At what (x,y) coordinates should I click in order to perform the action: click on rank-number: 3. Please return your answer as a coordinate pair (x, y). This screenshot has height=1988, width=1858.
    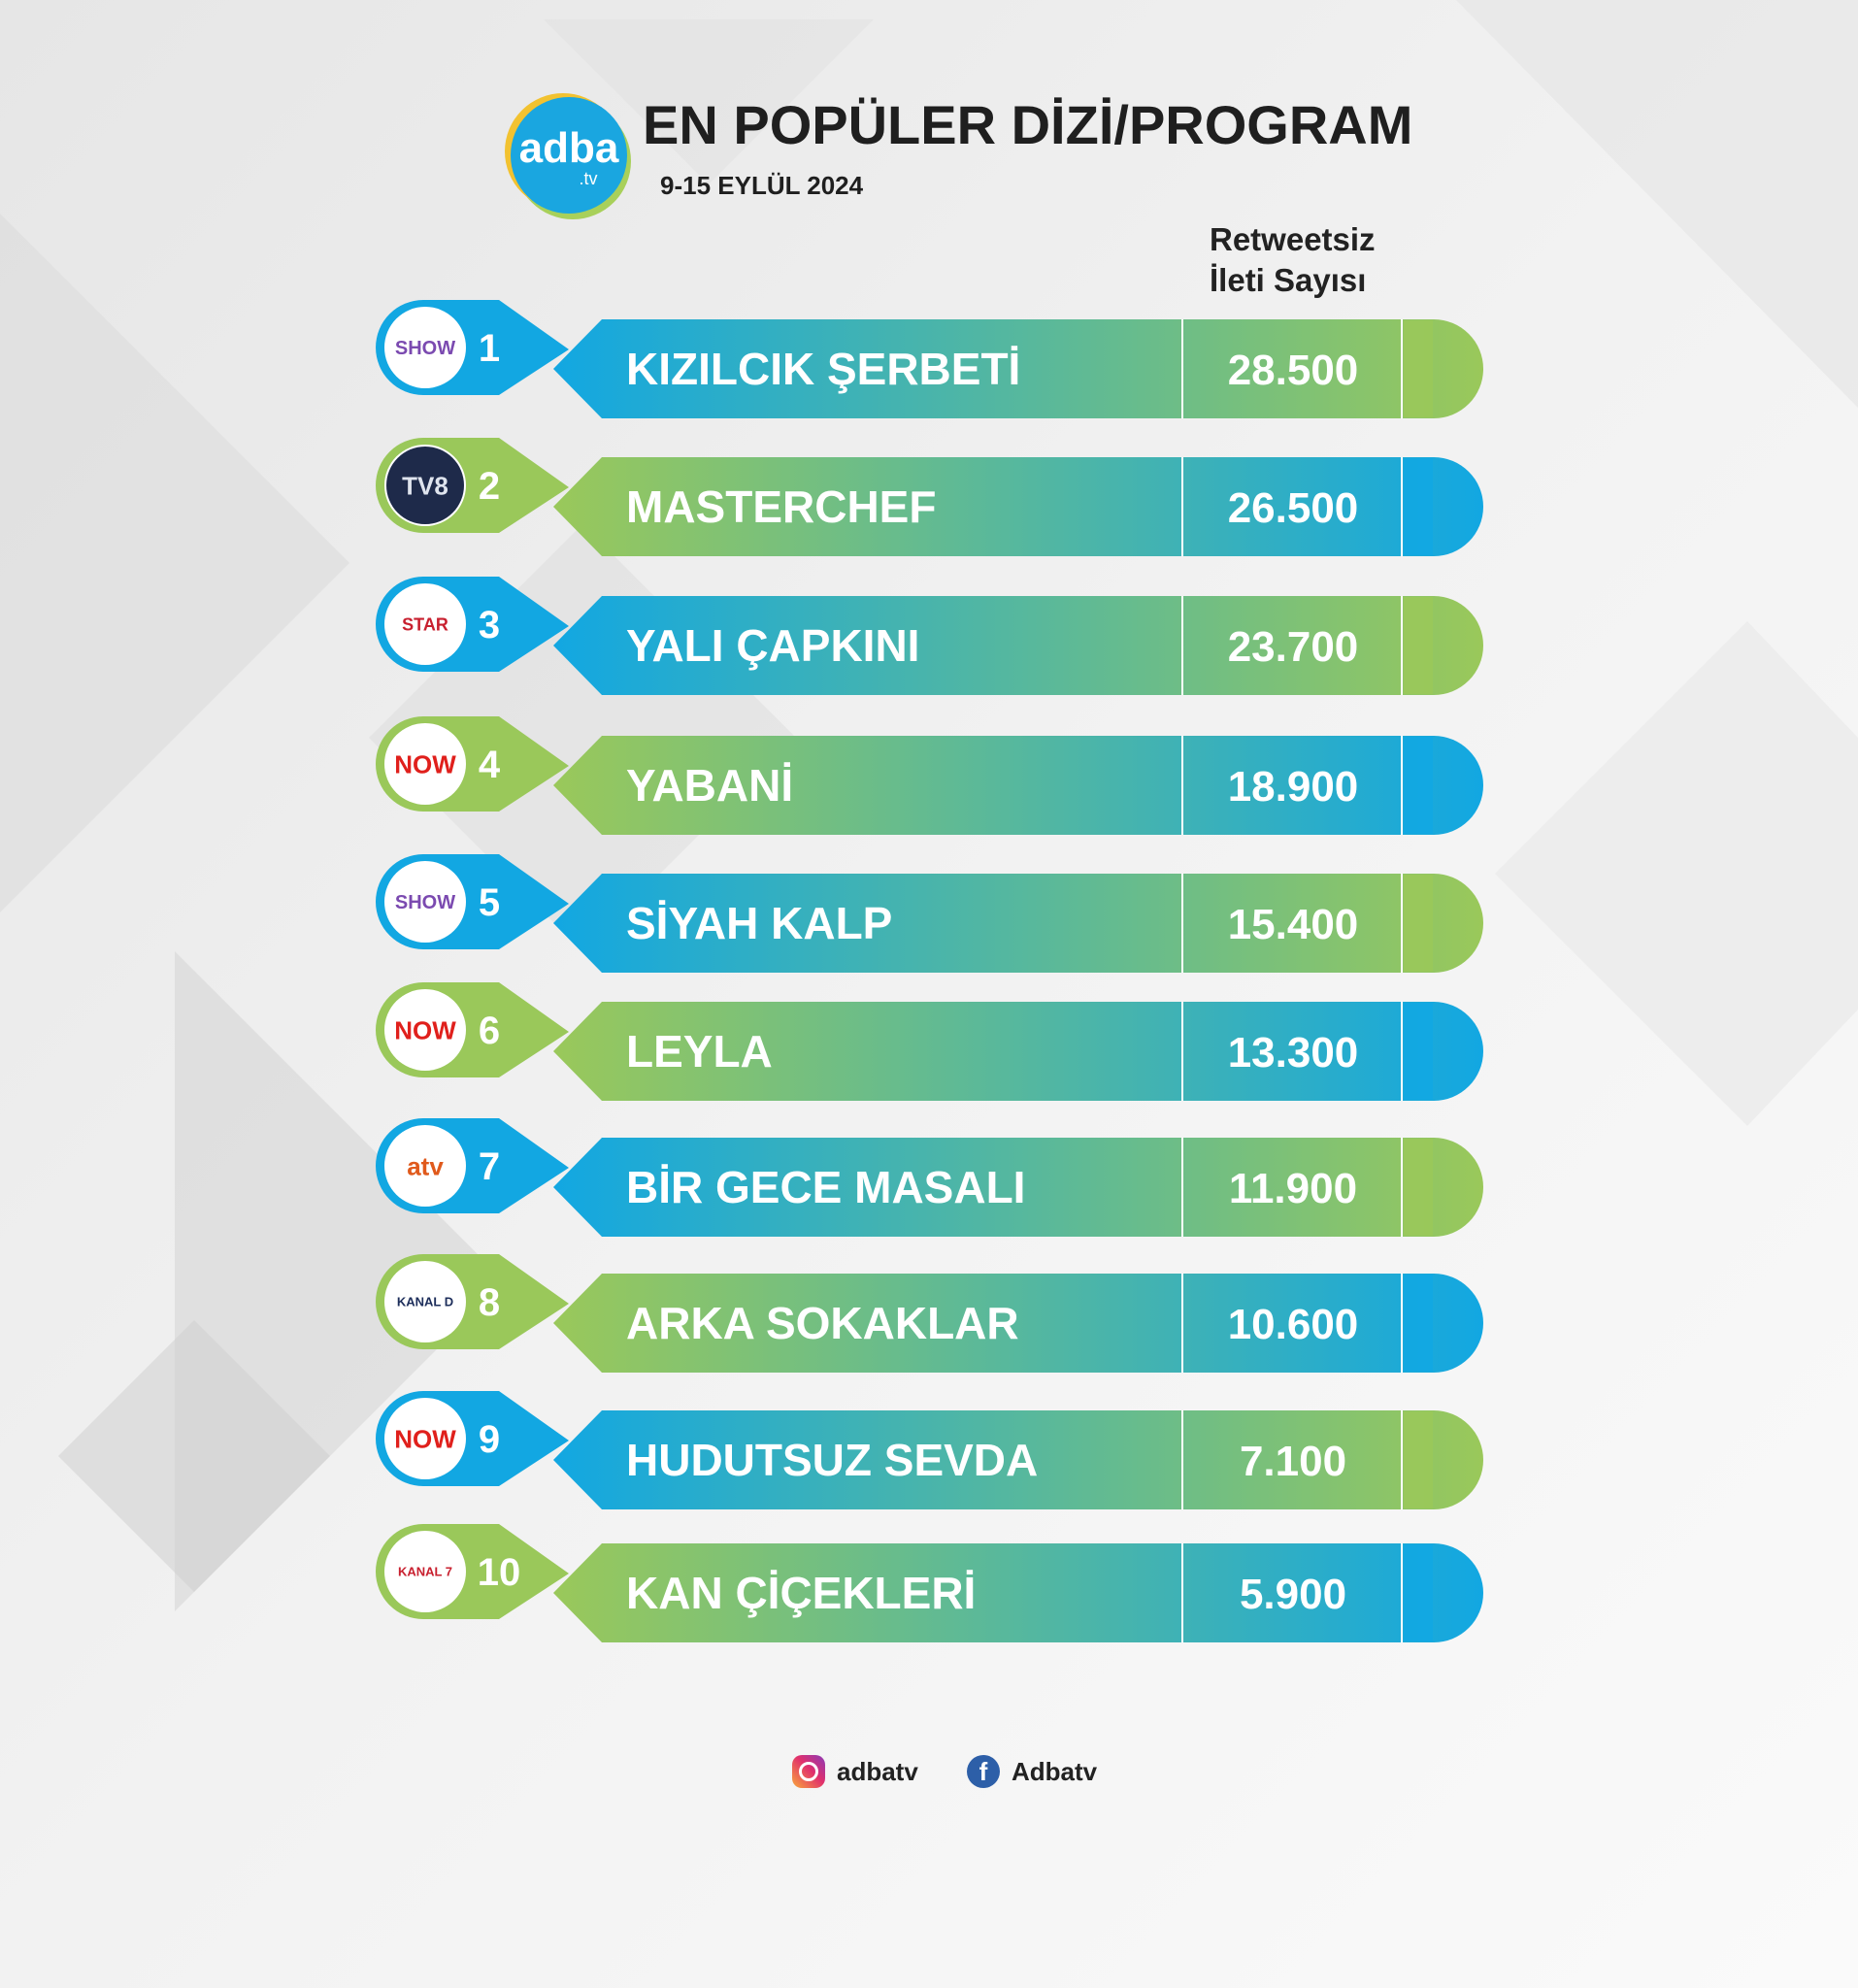
    Looking at the image, I should click on (489, 625).